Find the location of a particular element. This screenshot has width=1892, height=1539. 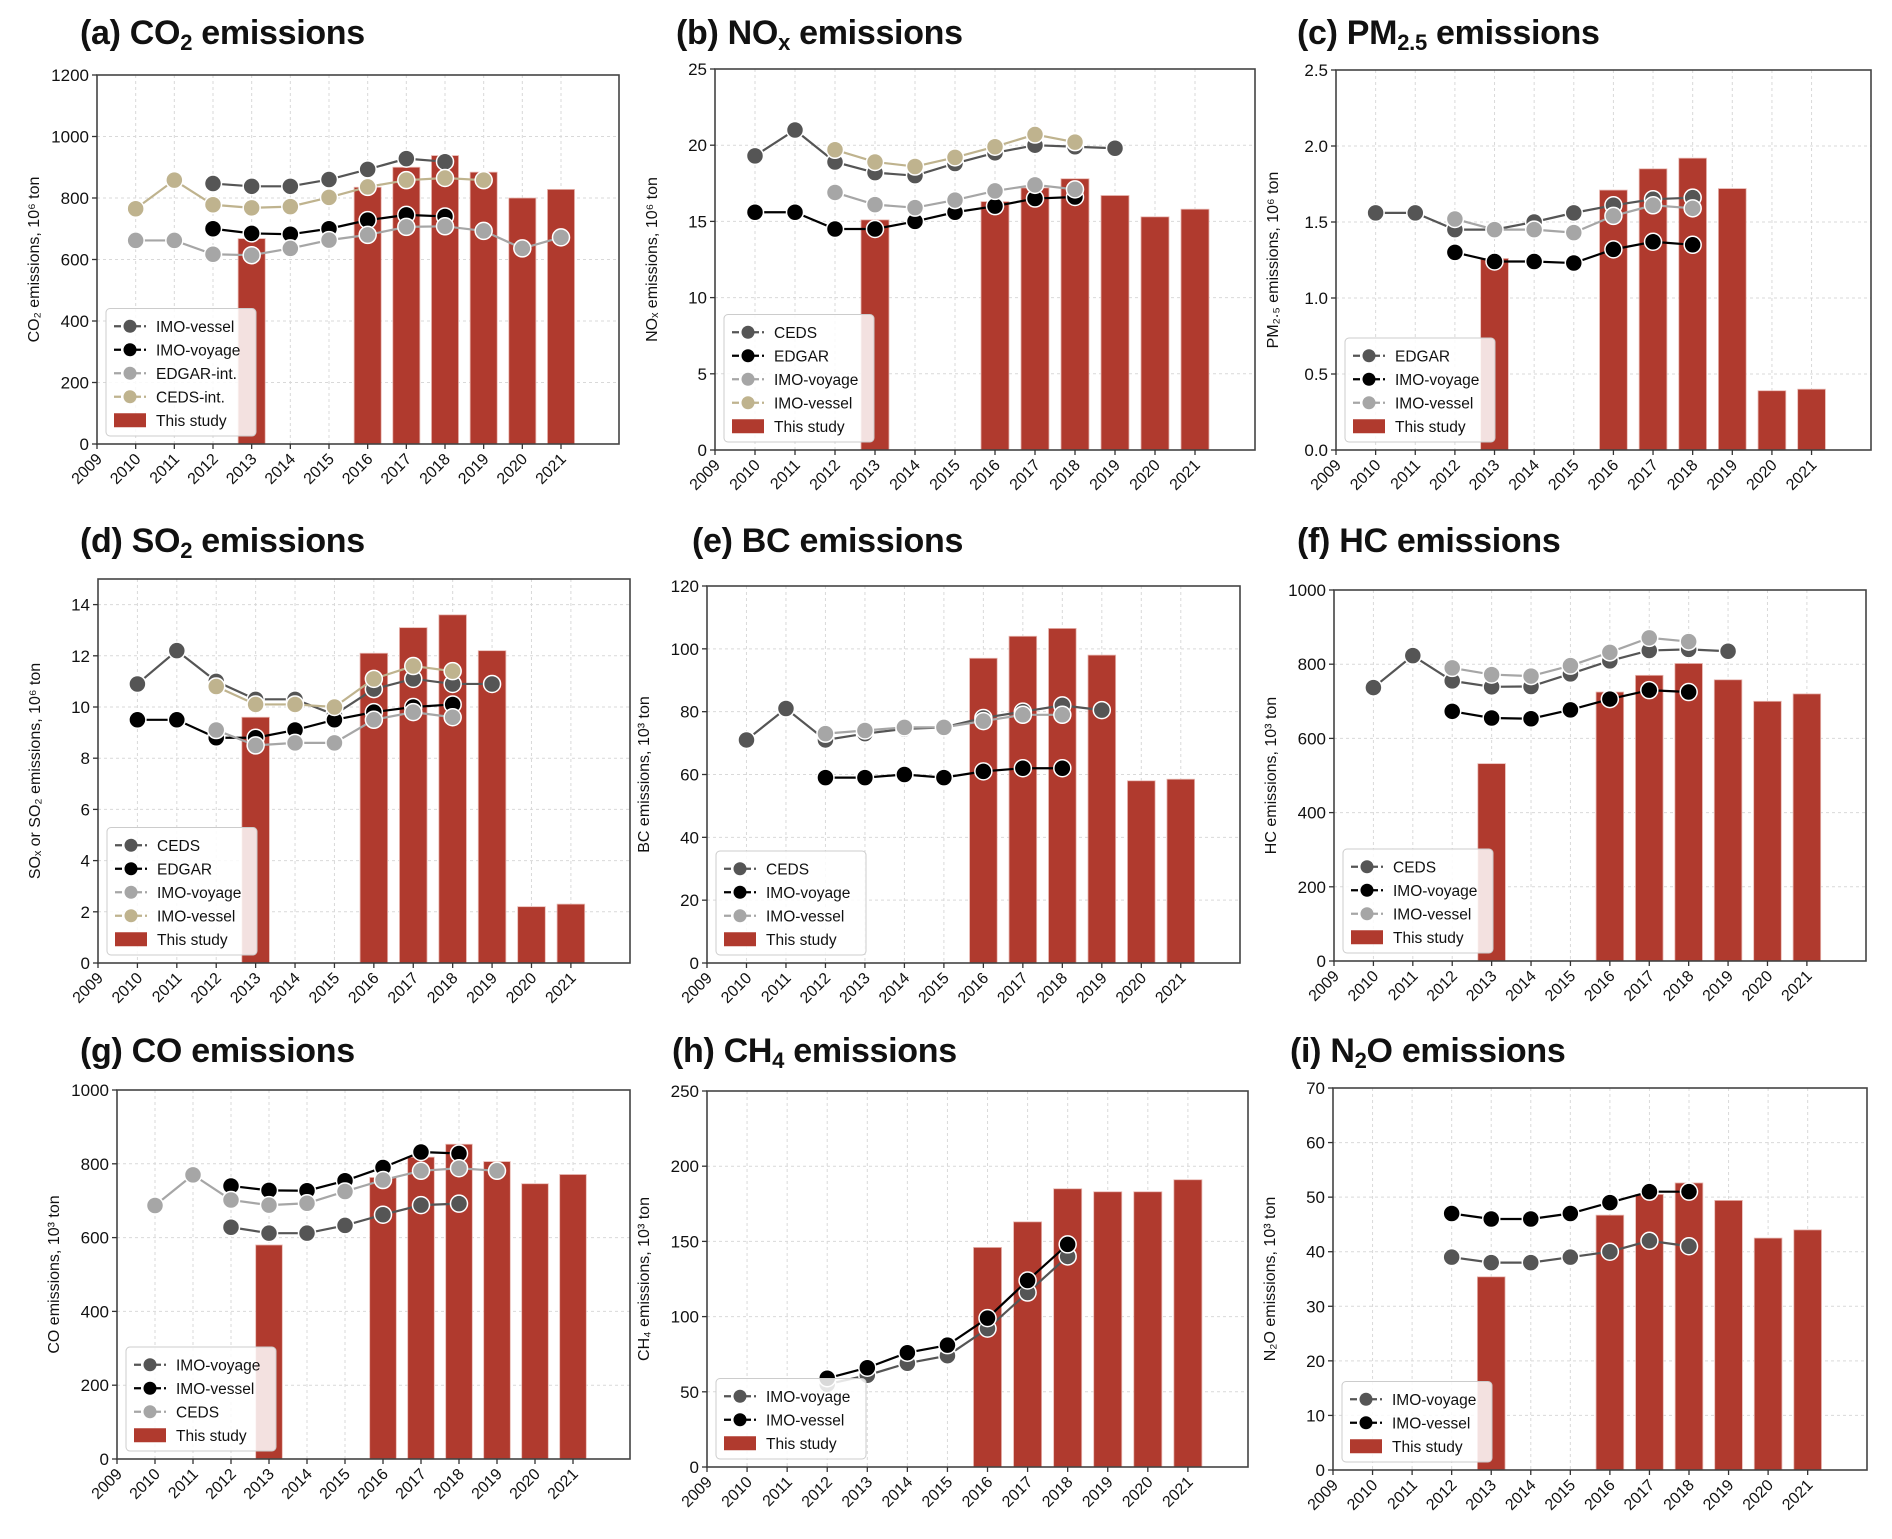

y-tick-label: 10 is located at coordinates (80, 707).